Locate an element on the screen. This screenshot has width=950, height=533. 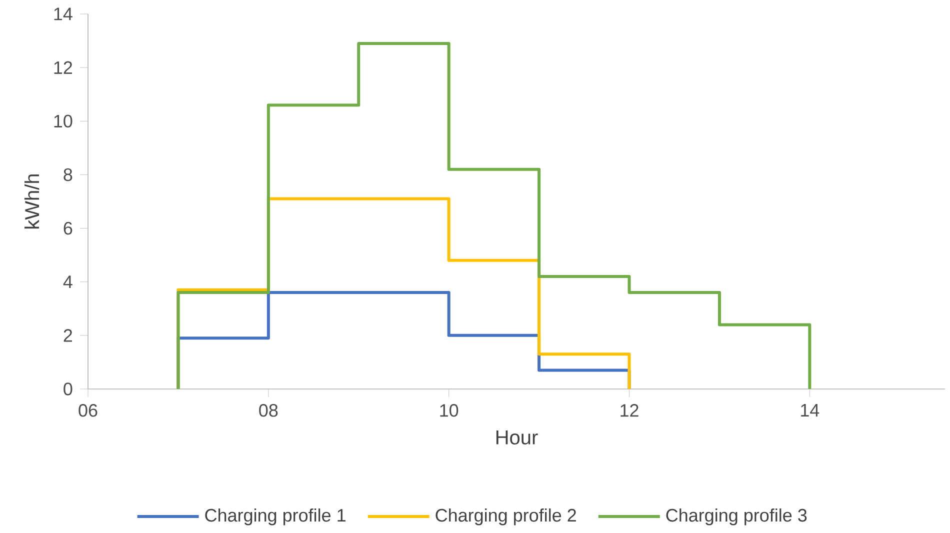
legend-label: Charging profile 1 is located at coordinates (275, 517).